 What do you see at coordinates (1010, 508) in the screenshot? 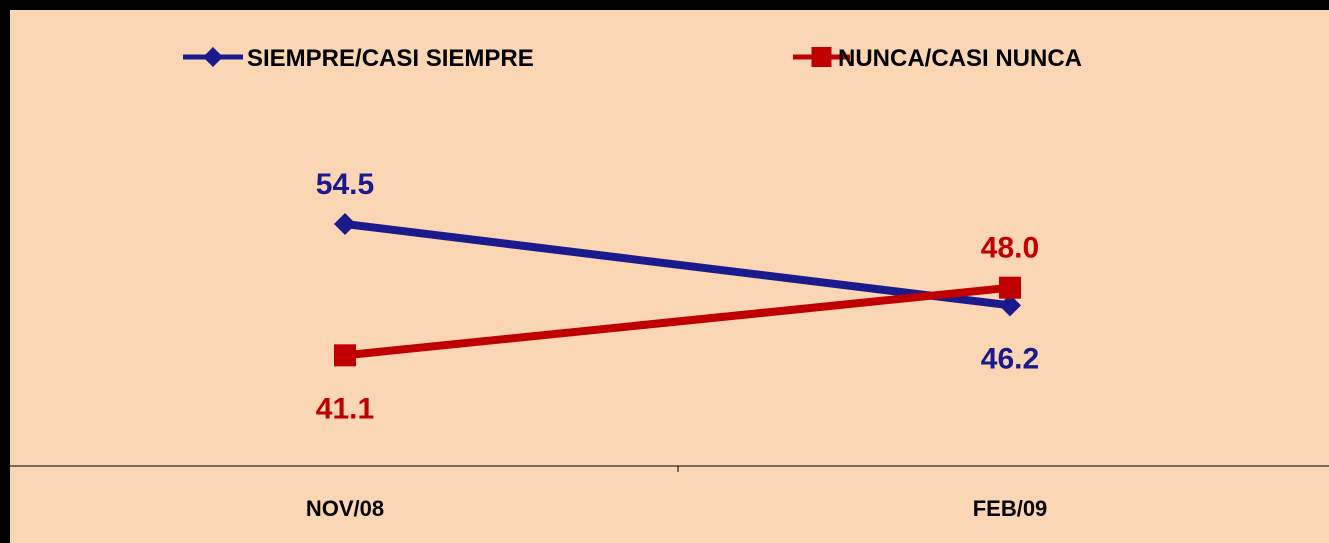
I see `x-tick-label: FEB/09` at bounding box center [1010, 508].